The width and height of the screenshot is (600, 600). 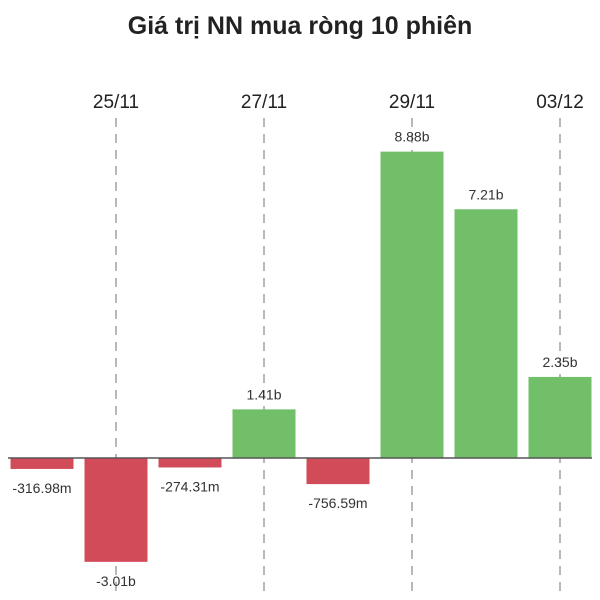 I want to click on x-tick-label-1: 27/11, so click(x=264, y=102).